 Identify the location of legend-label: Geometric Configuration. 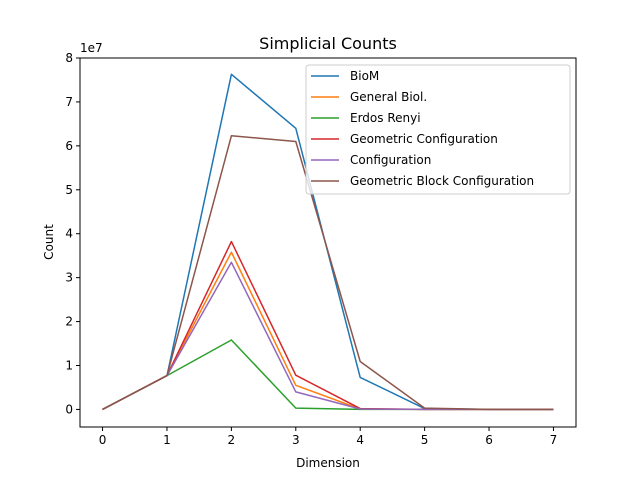
(424, 139).